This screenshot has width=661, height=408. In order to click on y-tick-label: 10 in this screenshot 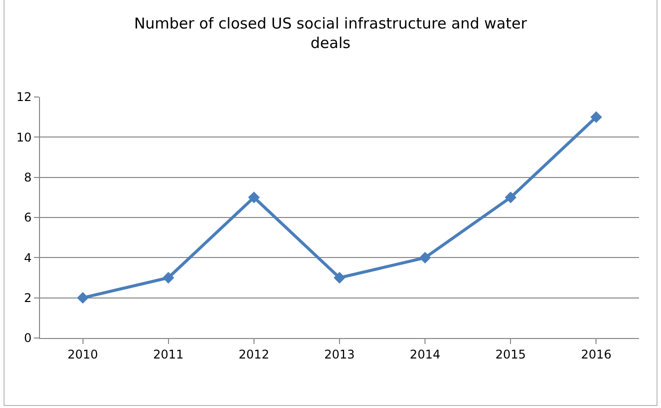, I will do `click(24, 137)`.